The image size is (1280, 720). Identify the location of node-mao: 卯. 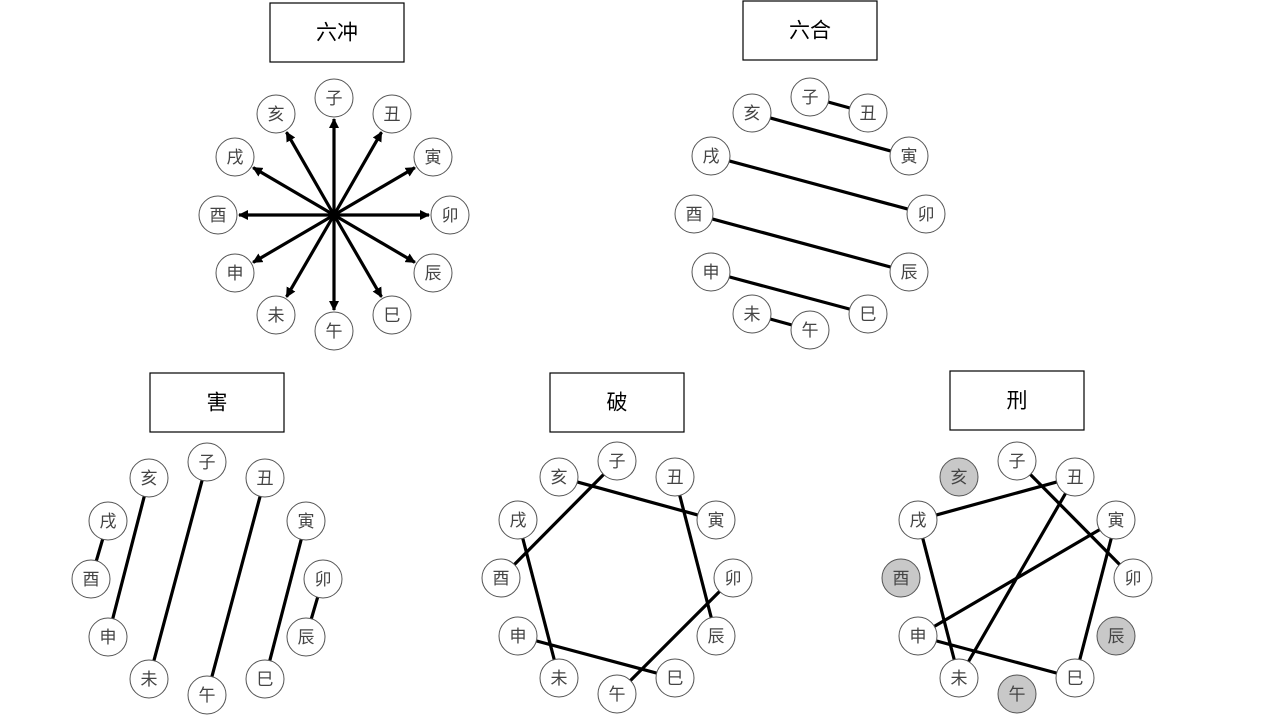
(323, 579).